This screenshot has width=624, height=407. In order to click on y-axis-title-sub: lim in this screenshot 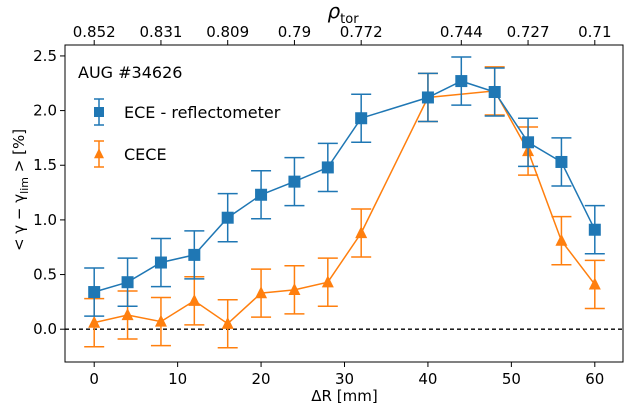, I will do `click(24, 185)`.